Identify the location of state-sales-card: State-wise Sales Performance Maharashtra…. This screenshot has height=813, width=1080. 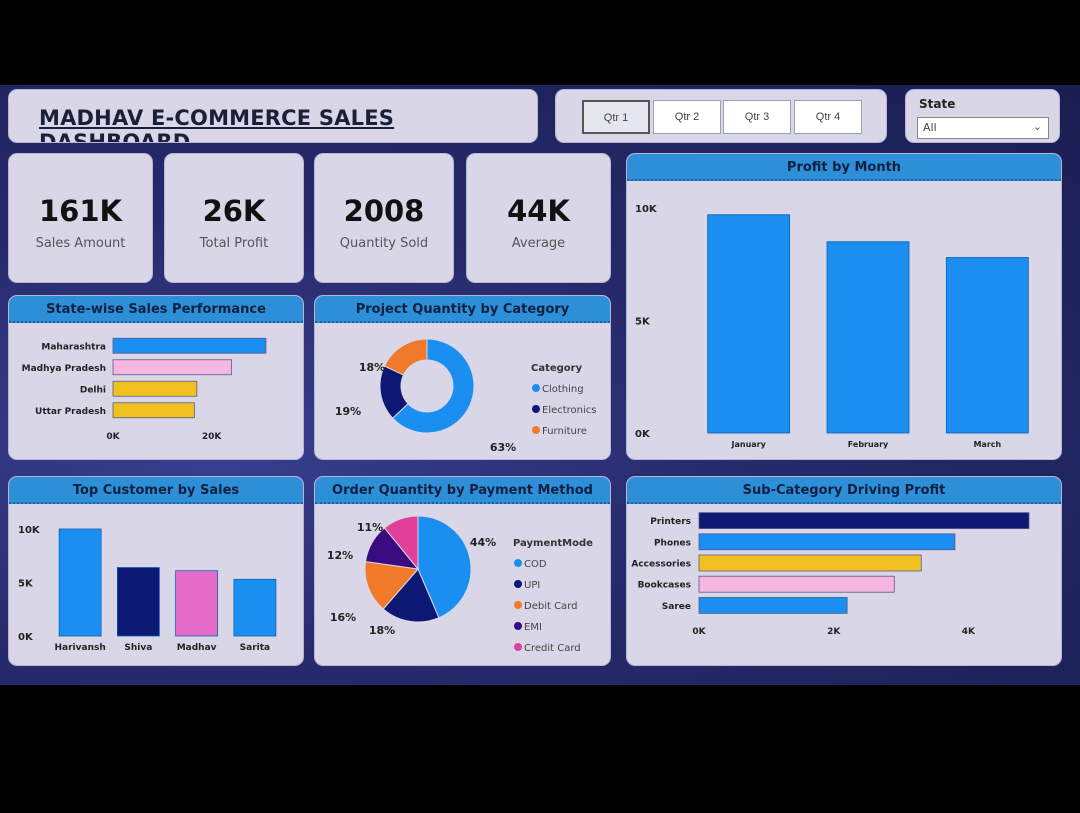
(156, 377).